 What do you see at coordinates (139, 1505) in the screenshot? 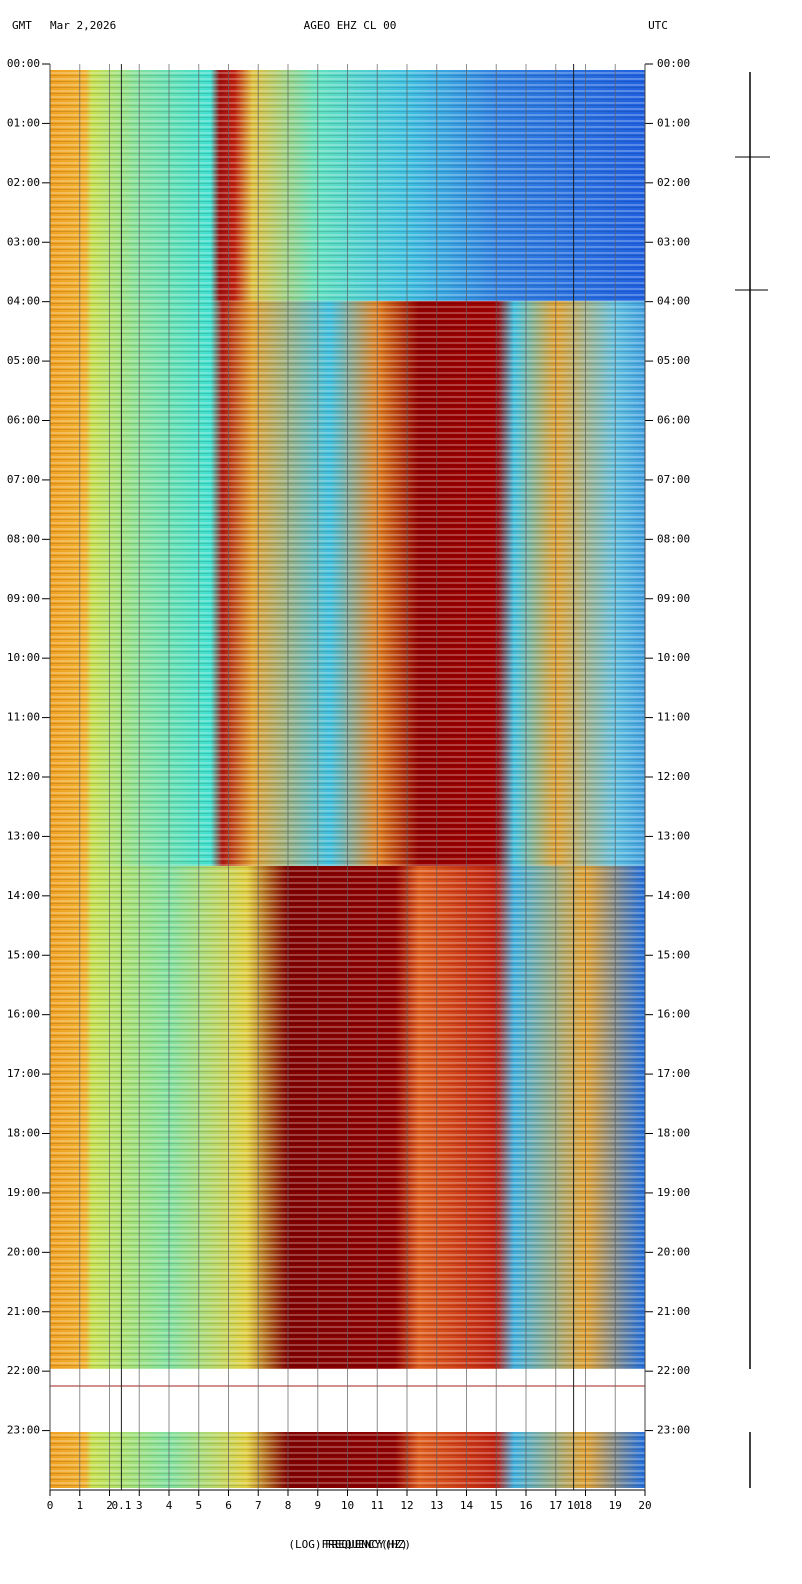
I see `x-tick-label: 3` at bounding box center [139, 1505].